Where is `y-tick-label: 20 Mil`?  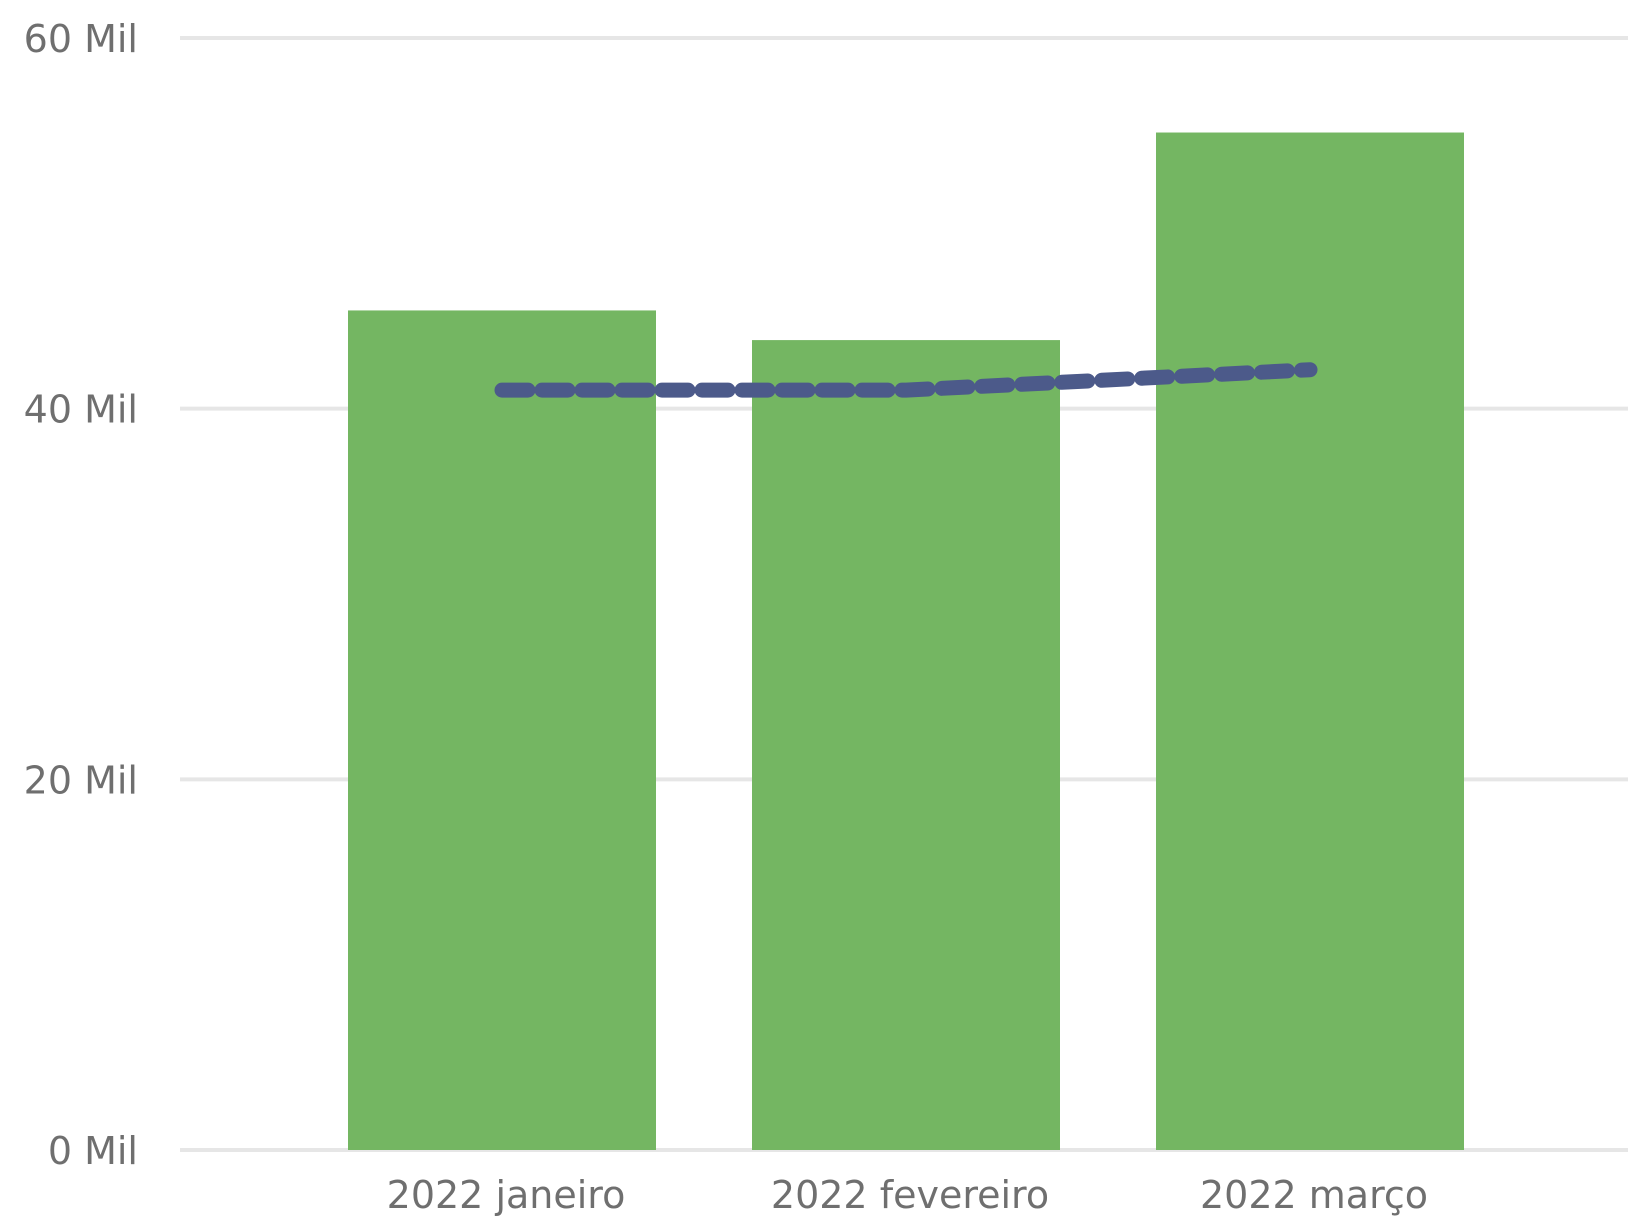 y-tick-label: 20 Mil is located at coordinates (81, 780).